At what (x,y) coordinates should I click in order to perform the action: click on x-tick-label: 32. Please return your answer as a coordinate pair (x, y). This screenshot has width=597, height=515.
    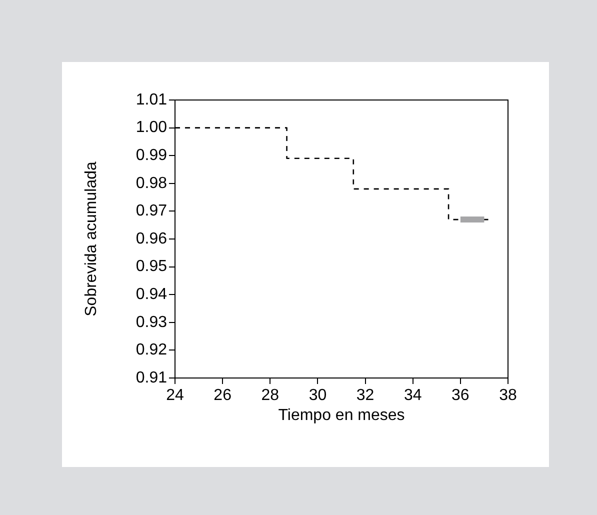
    Looking at the image, I should click on (365, 395).